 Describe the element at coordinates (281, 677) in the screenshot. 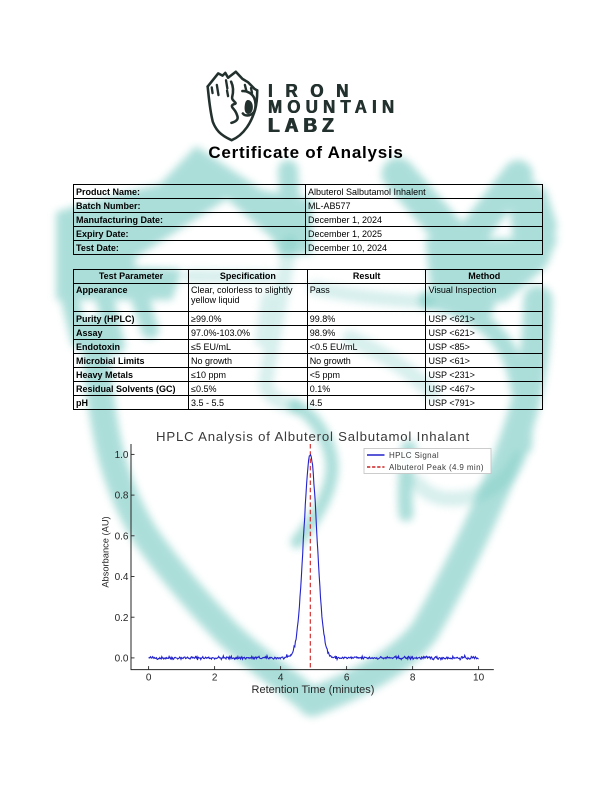

I see `svg-text: 4` at that location.